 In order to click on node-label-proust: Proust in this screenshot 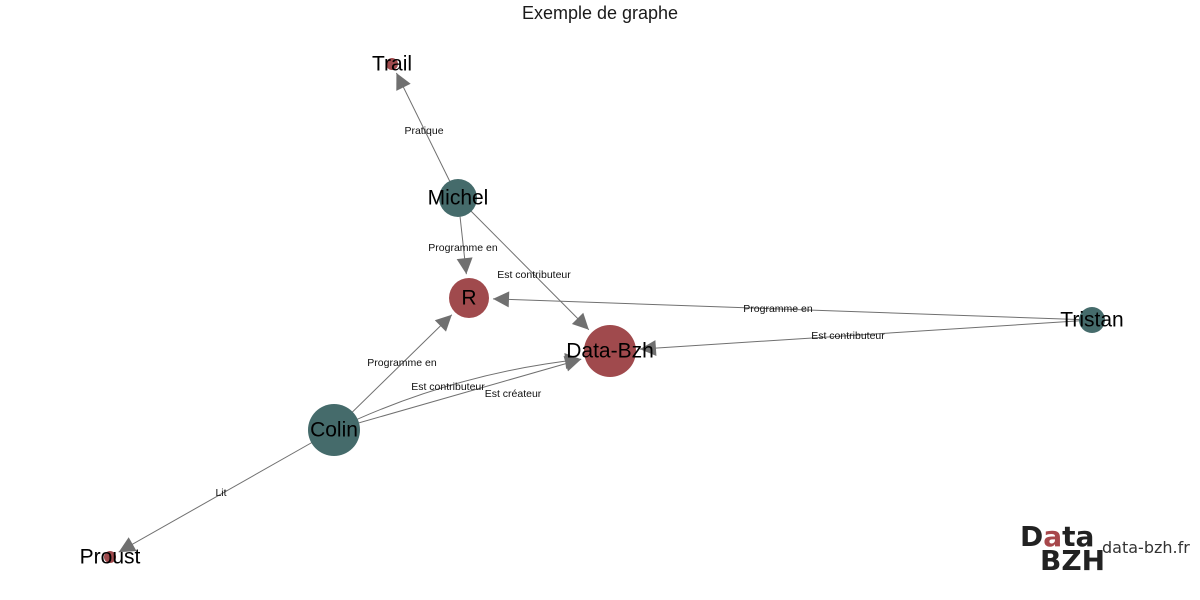, I will do `click(110, 557)`.